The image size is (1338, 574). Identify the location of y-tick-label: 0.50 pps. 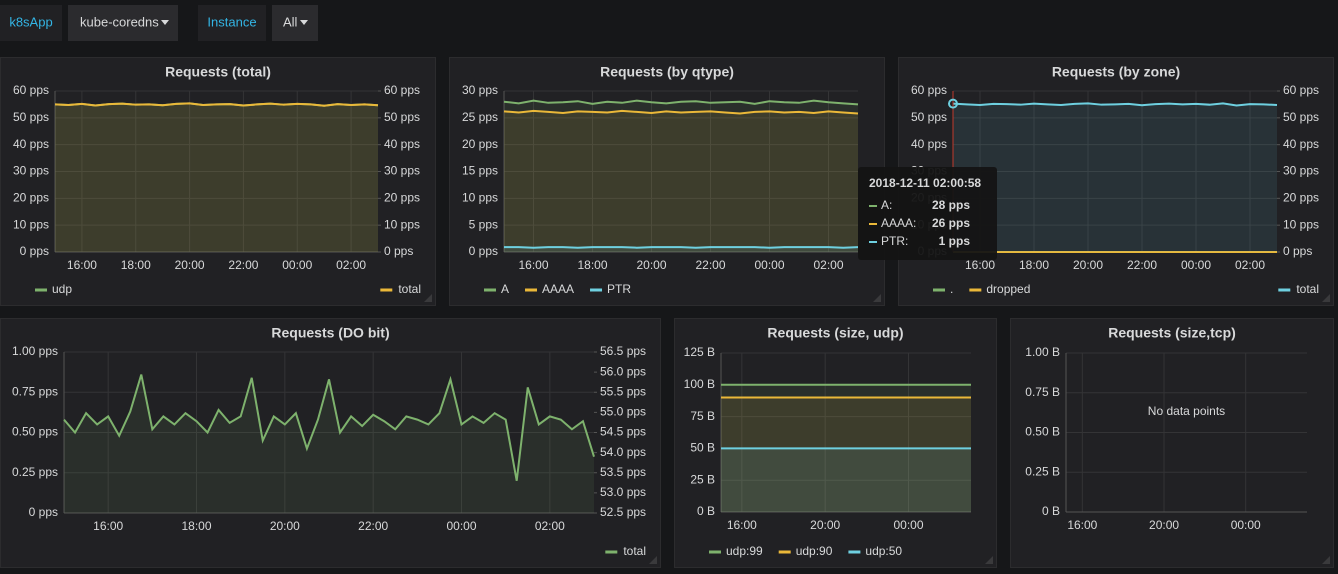
(35, 432).